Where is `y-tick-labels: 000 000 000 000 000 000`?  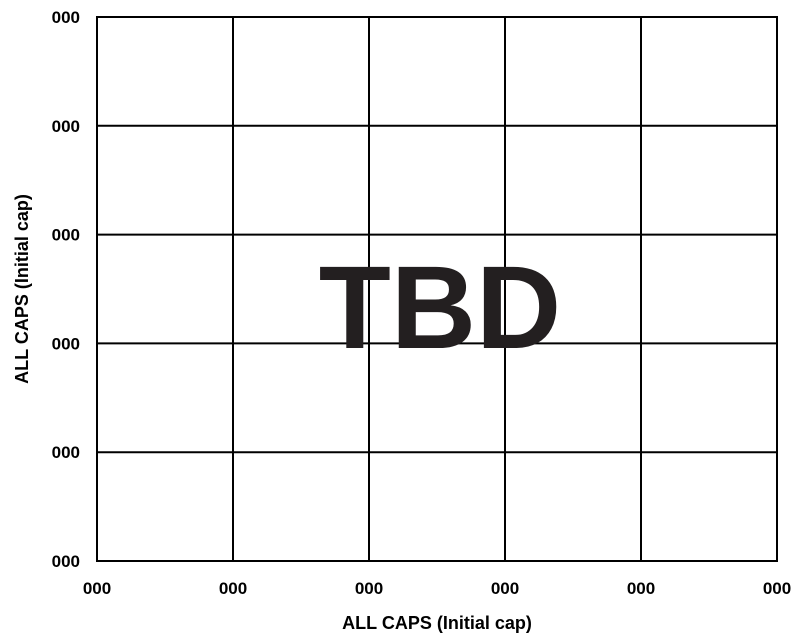 y-tick-labels: 000 000 000 000 000 000 is located at coordinates (66, 289).